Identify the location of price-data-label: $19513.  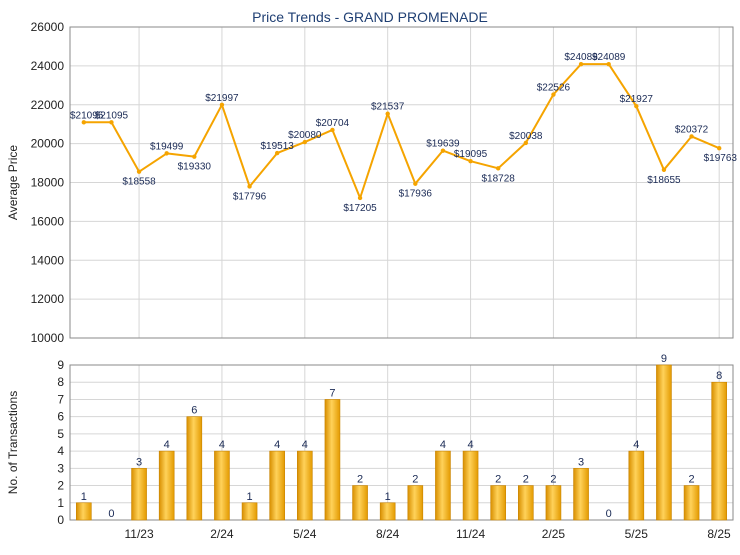
(278, 146).